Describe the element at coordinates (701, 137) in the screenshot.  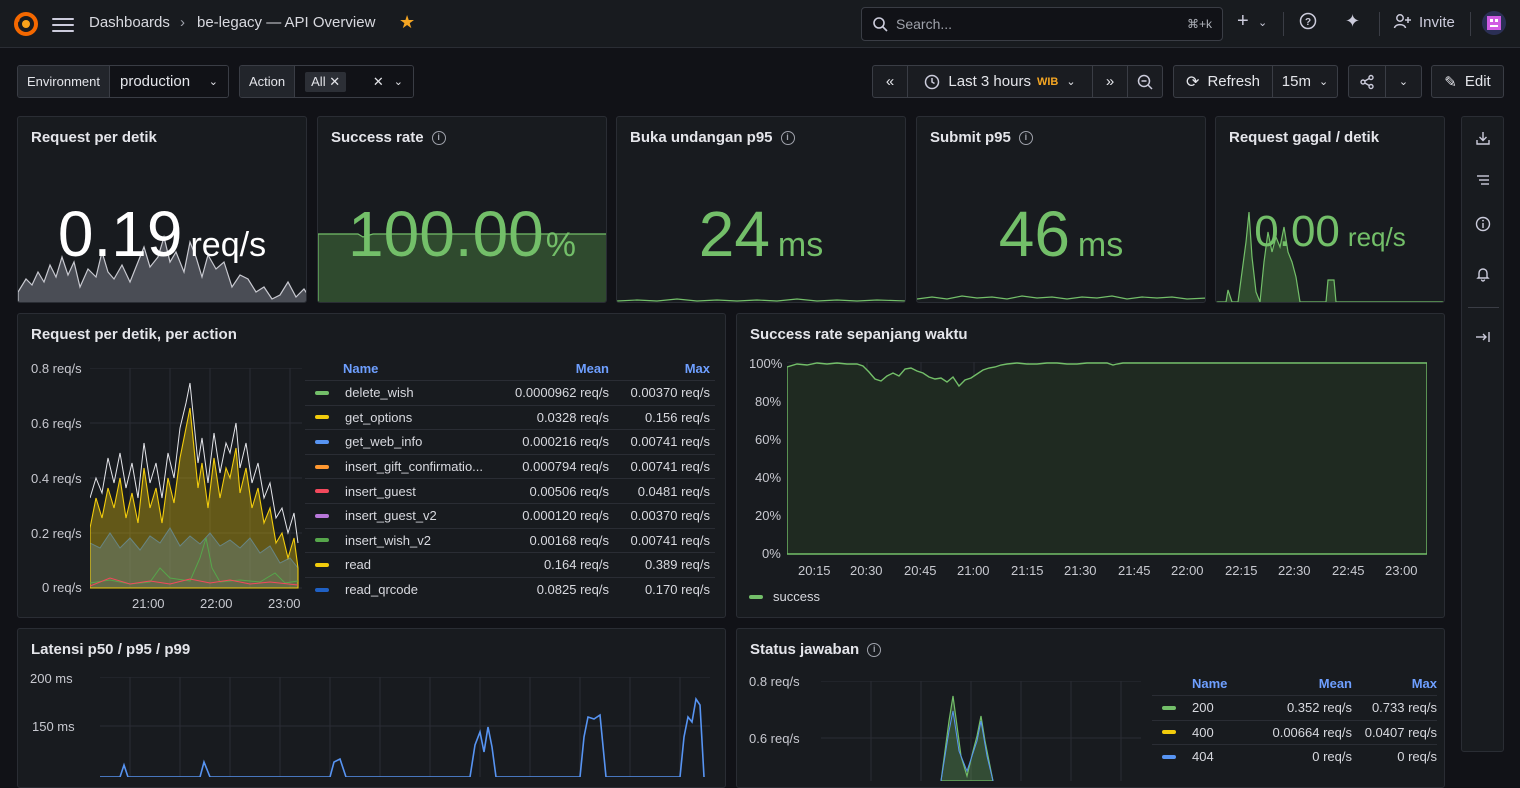
I see `panel-title-text: Buka undangan p95` at that location.